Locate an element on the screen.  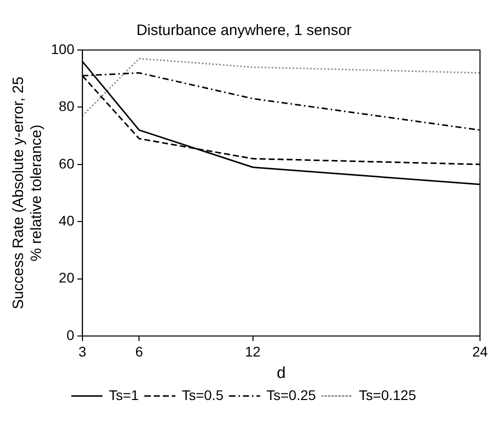
legend-label: Ts=0.25 is located at coordinates (291, 394).